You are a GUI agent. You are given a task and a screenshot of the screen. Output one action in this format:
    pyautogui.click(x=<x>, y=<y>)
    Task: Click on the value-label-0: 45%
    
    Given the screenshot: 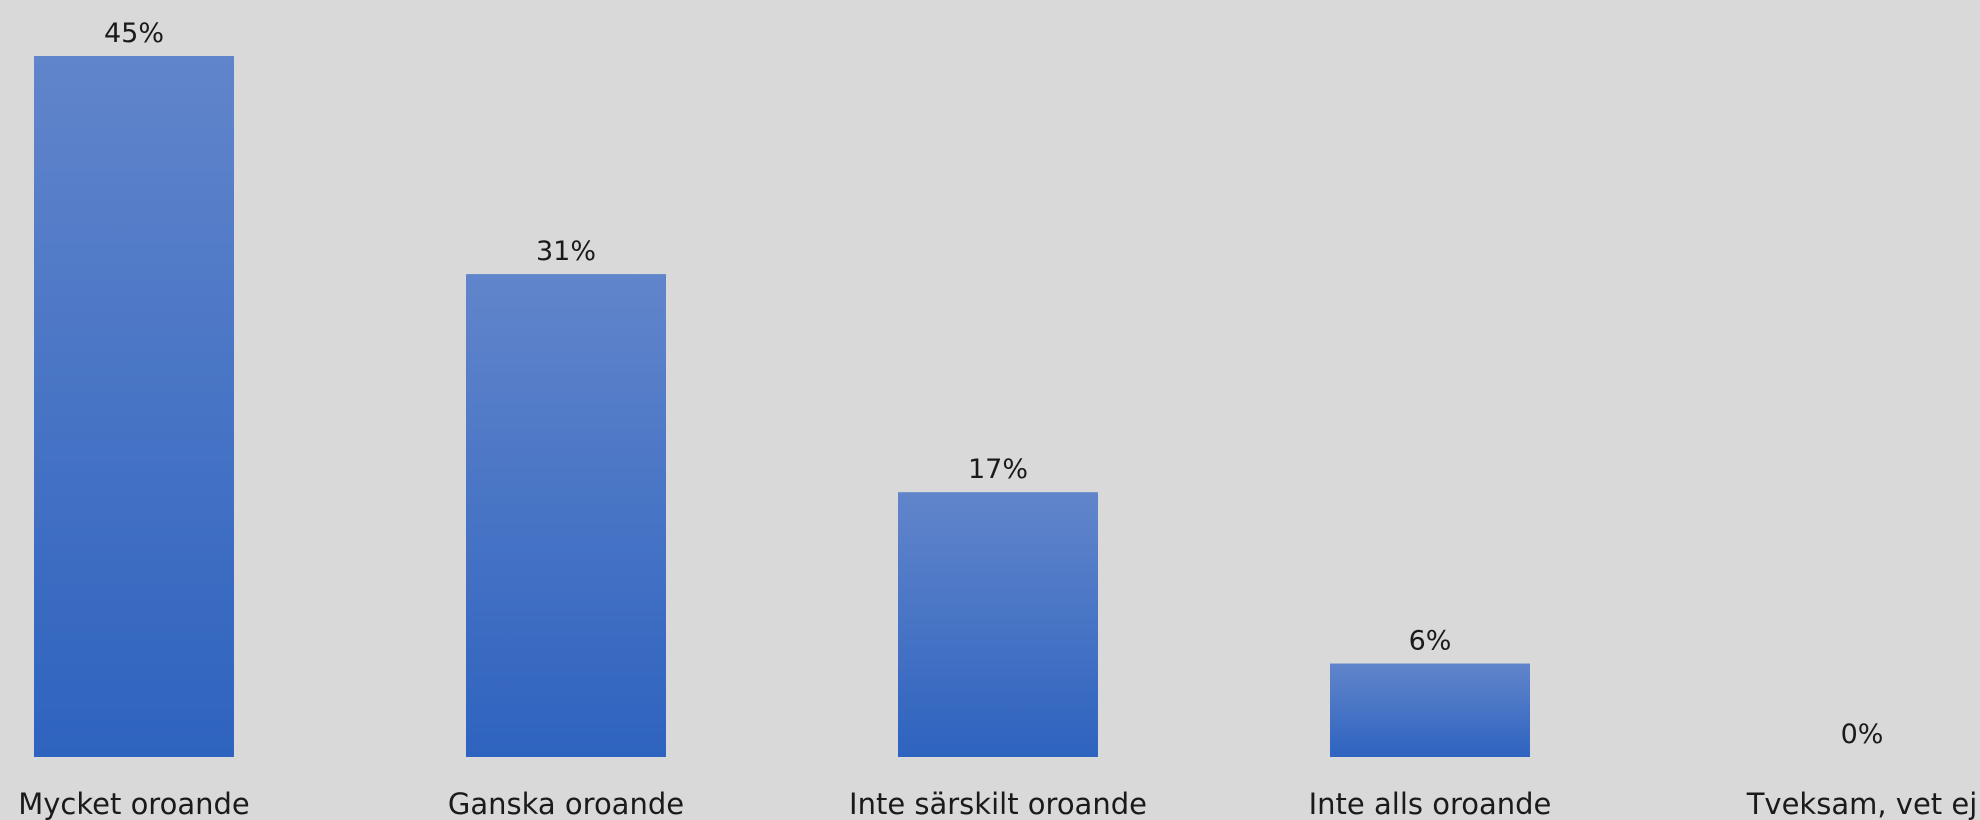 What is the action you would take?
    pyautogui.click(x=134, y=33)
    